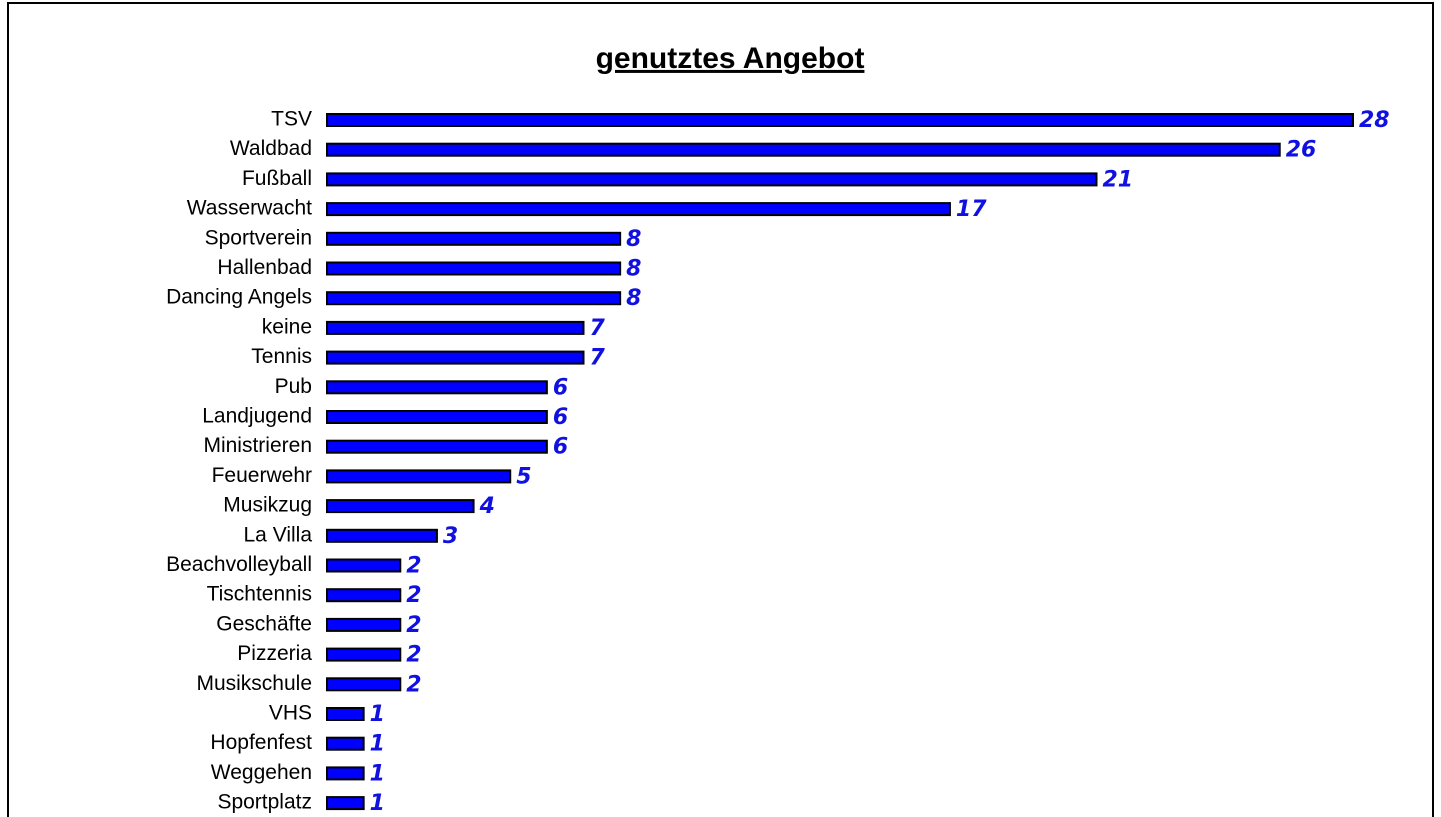 This screenshot has width=1441, height=817. I want to click on category-label: Waldbad, so click(271, 148).